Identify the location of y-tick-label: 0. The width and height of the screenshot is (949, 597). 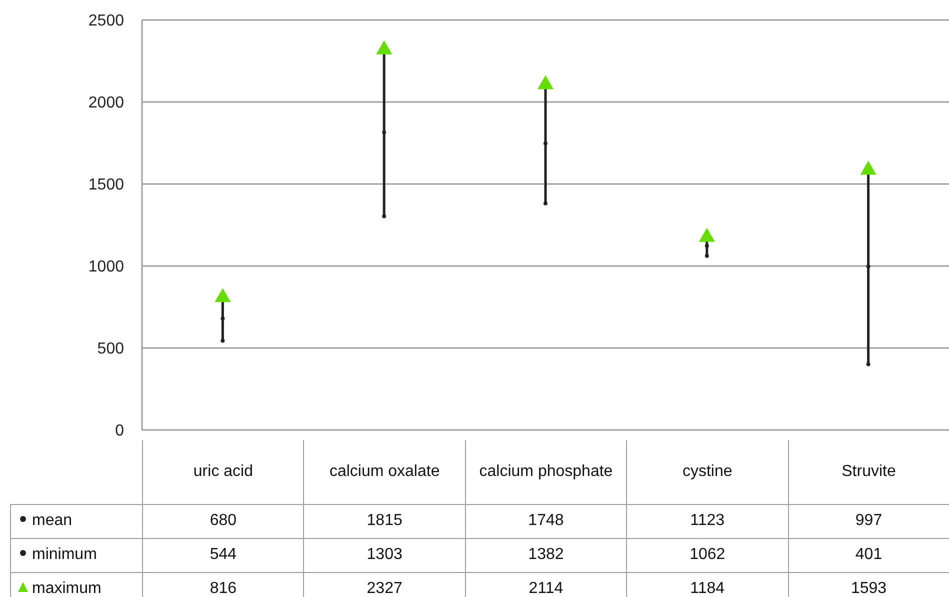
(119, 431).